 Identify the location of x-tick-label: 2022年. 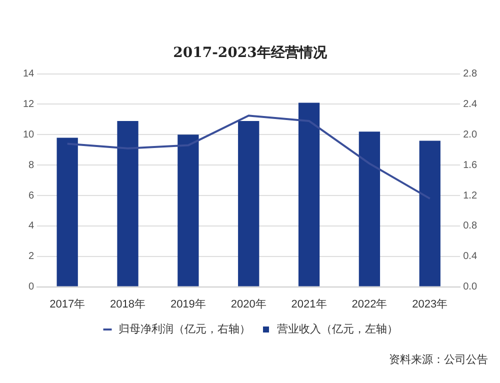
(370, 304).